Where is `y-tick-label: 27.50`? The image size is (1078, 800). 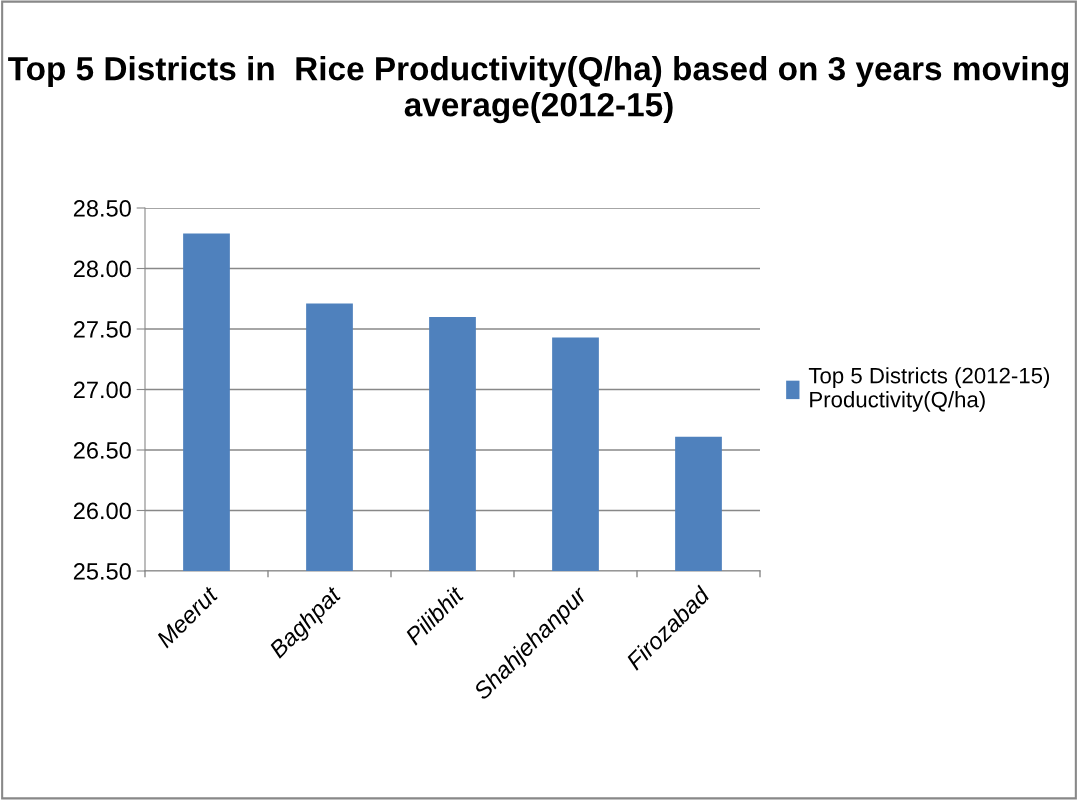
y-tick-label: 27.50 is located at coordinates (102, 329).